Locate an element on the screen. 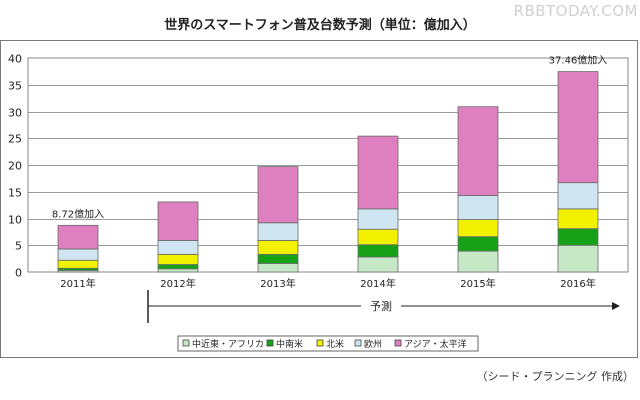 This screenshot has height=400, width=640. x-tick-label: 2013年 is located at coordinates (277, 283).